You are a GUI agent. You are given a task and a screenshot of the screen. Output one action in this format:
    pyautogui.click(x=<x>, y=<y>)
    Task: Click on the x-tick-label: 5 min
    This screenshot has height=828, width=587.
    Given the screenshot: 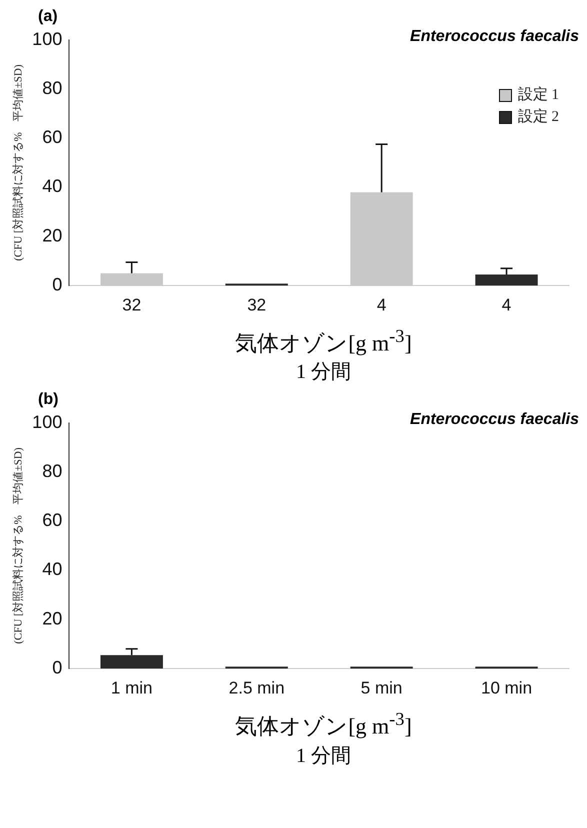 What is the action you would take?
    pyautogui.click(x=381, y=688)
    